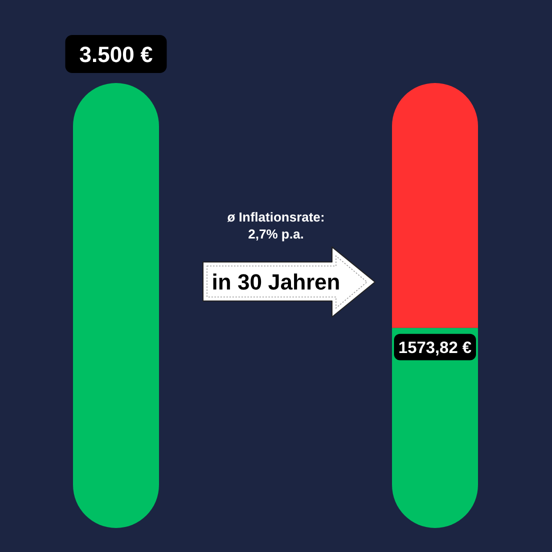 Image resolution: width=552 pixels, height=552 pixels. What do you see at coordinates (276, 217) in the screenshot?
I see `annotation: ø Inflationsrate:` at bounding box center [276, 217].